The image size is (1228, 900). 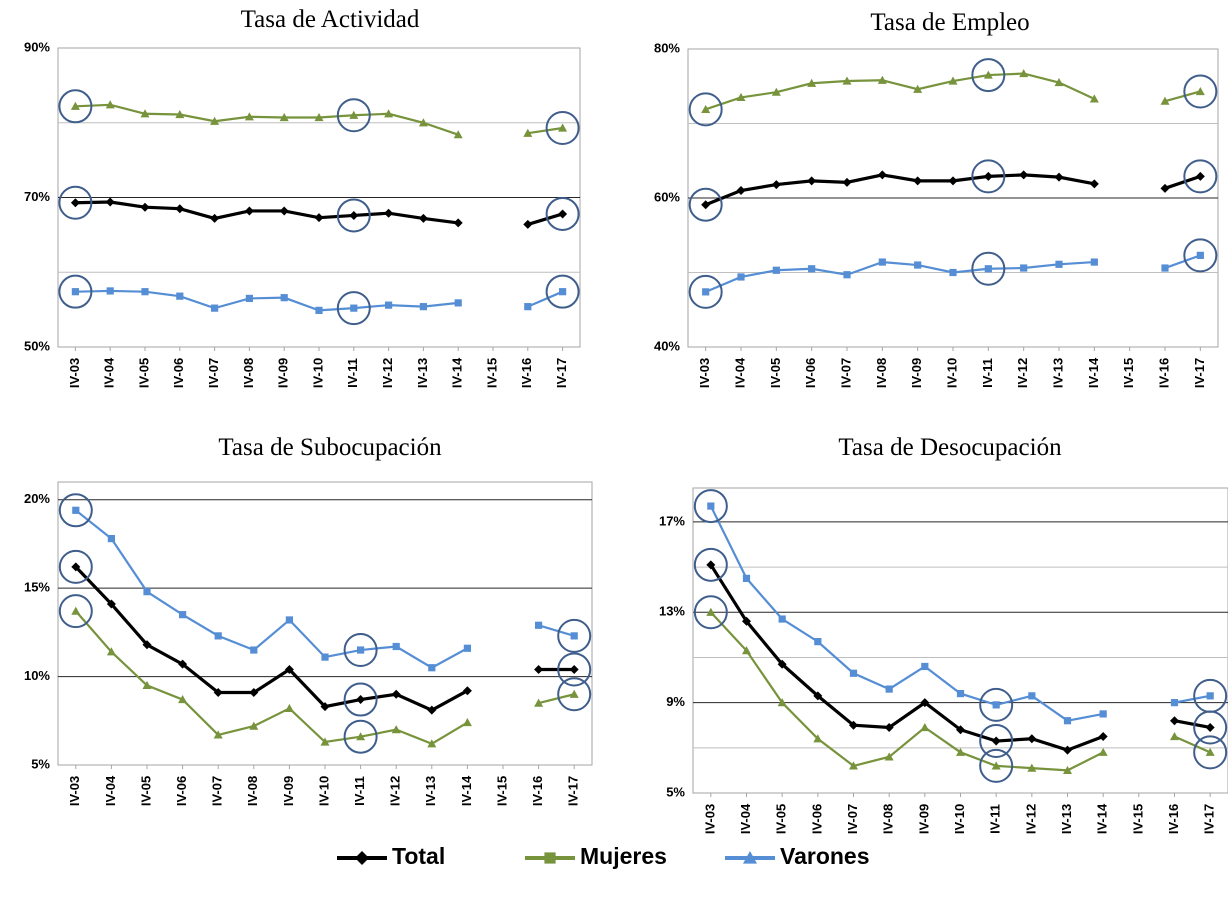 What do you see at coordinates (418, 856) in the screenshot?
I see `legend-label: Total` at bounding box center [418, 856].